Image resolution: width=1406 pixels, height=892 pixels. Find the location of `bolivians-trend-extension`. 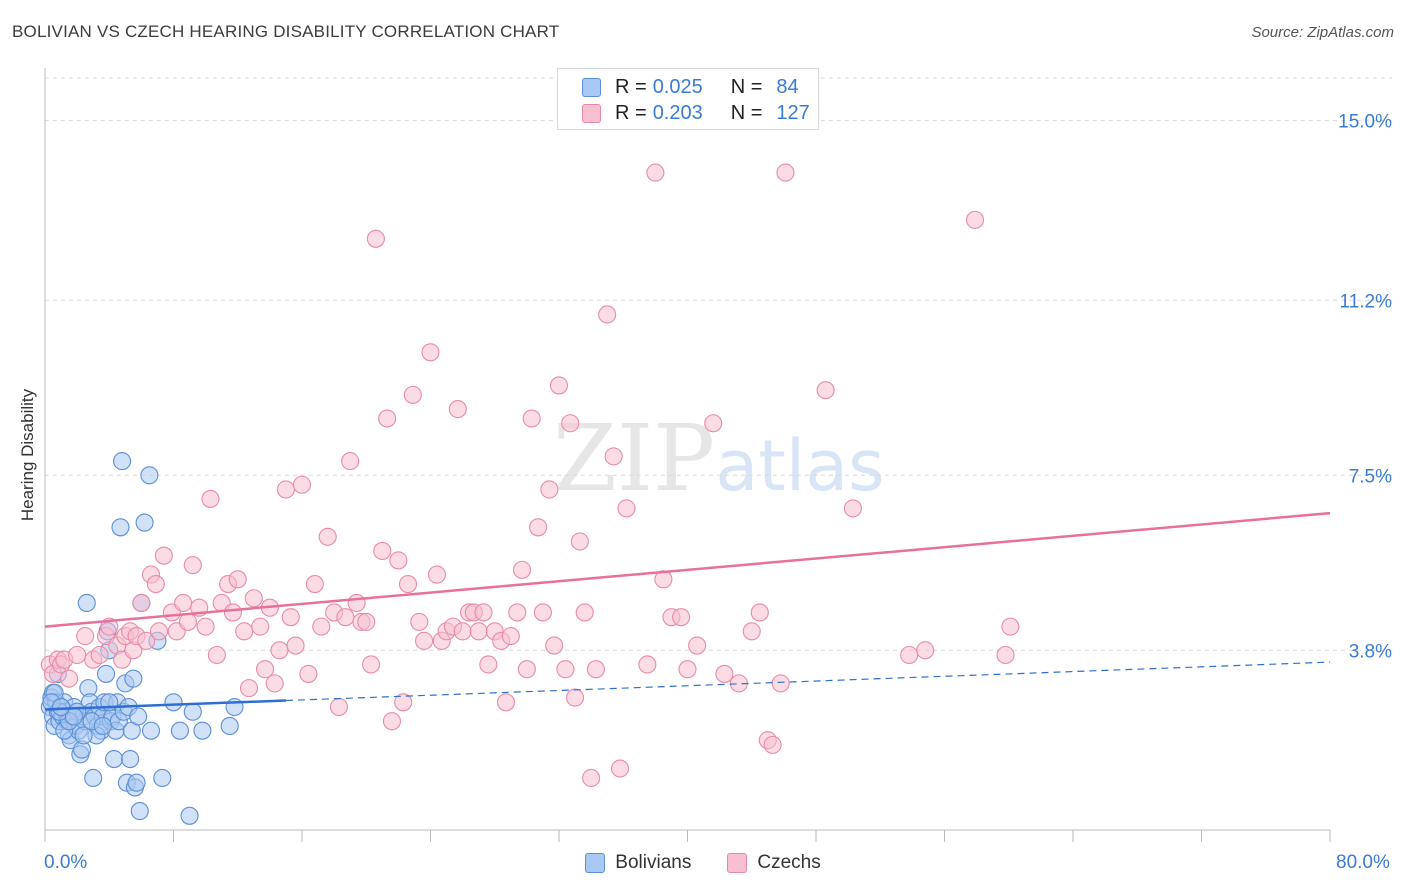

bolivians-trend-extension is located at coordinates (808, 681).